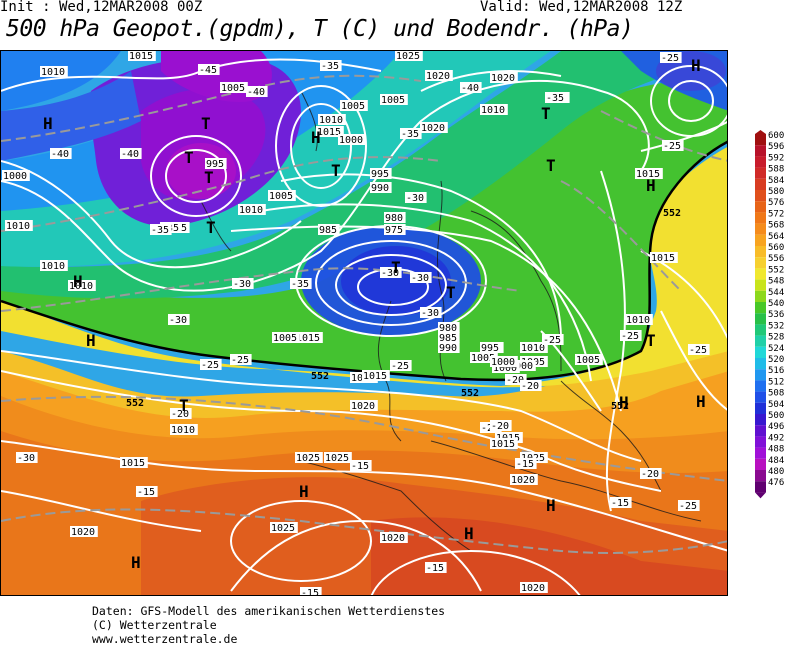 The image size is (790, 648). I want to click on temp-label: -40, so click(130, 154).